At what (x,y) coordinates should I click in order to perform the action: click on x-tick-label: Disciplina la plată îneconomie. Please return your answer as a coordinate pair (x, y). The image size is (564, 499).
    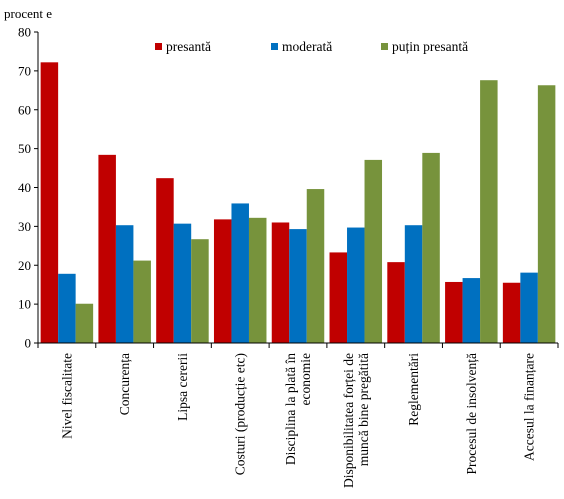
    Looking at the image, I should click on (298, 409).